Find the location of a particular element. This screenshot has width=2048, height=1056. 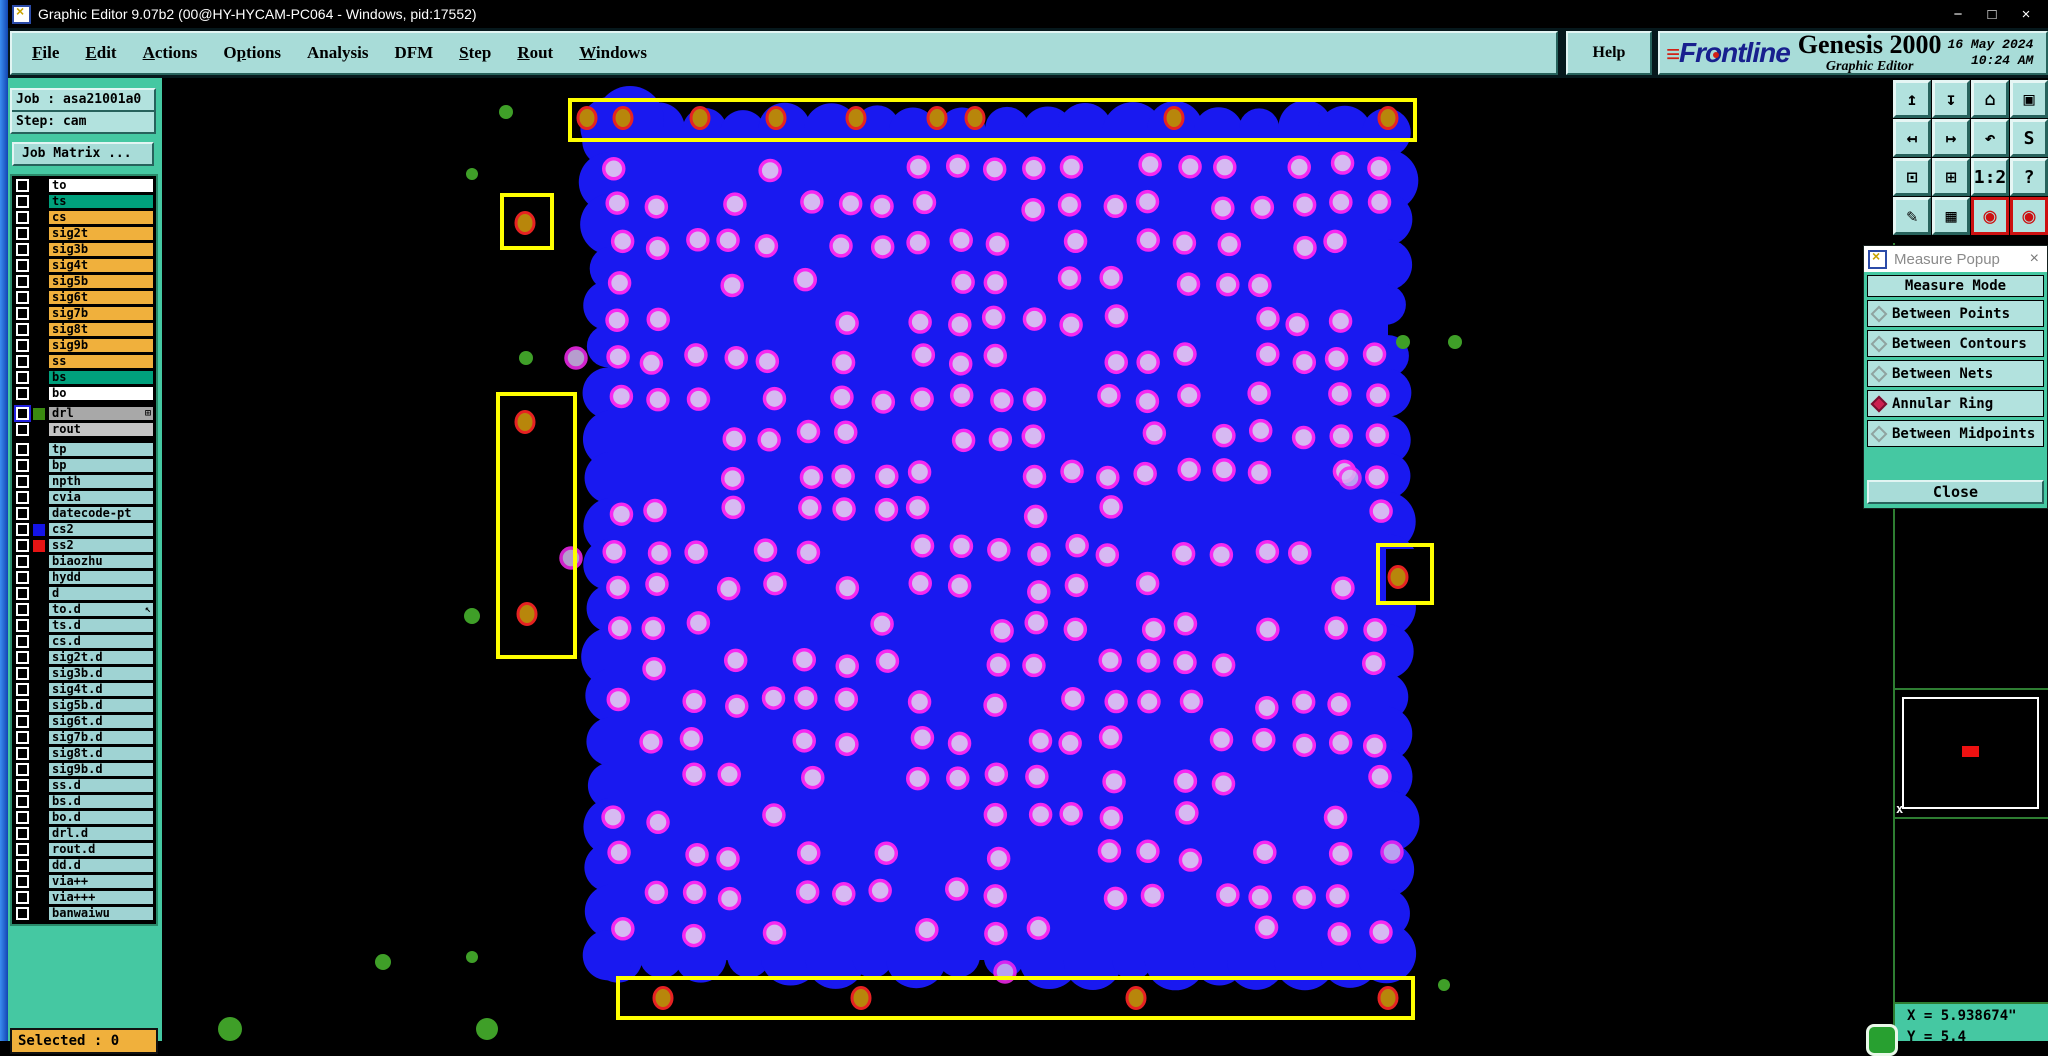

layer-row-via++: via++ is located at coordinates (83, 881).